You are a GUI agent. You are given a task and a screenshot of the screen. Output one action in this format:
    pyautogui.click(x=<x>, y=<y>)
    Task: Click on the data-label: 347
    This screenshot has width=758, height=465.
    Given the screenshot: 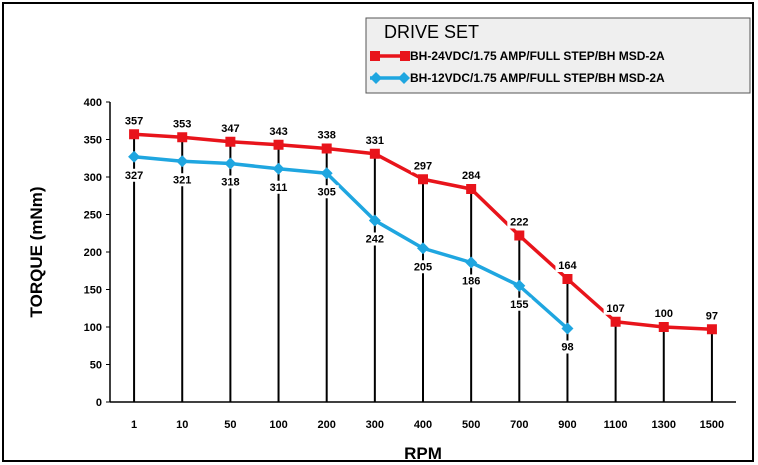 What is the action you would take?
    pyautogui.click(x=230, y=129)
    